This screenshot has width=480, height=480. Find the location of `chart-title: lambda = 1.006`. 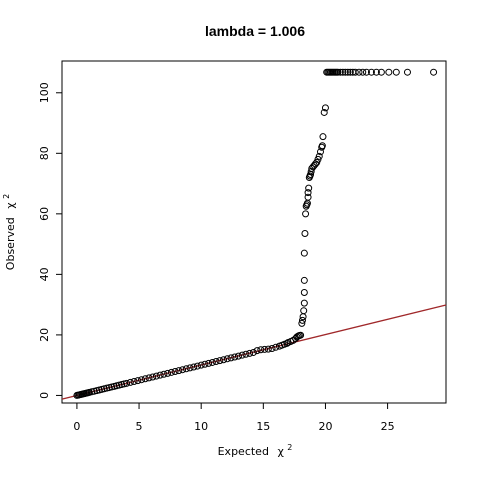

chart-title: lambda = 1.006 is located at coordinates (255, 31).